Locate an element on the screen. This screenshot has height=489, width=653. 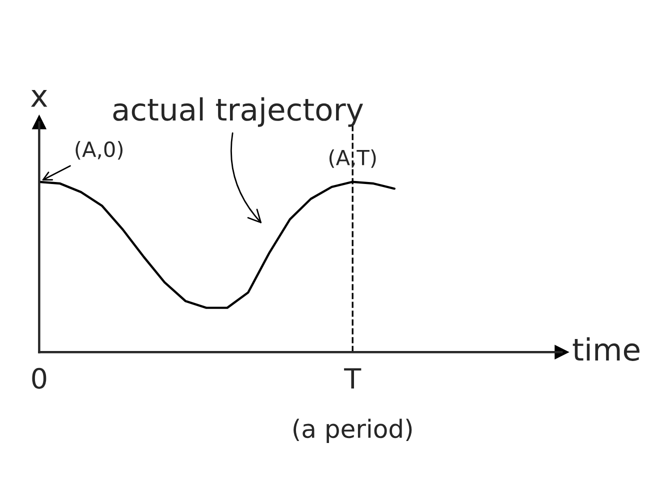
text: (a period) is located at coordinates (353, 430).